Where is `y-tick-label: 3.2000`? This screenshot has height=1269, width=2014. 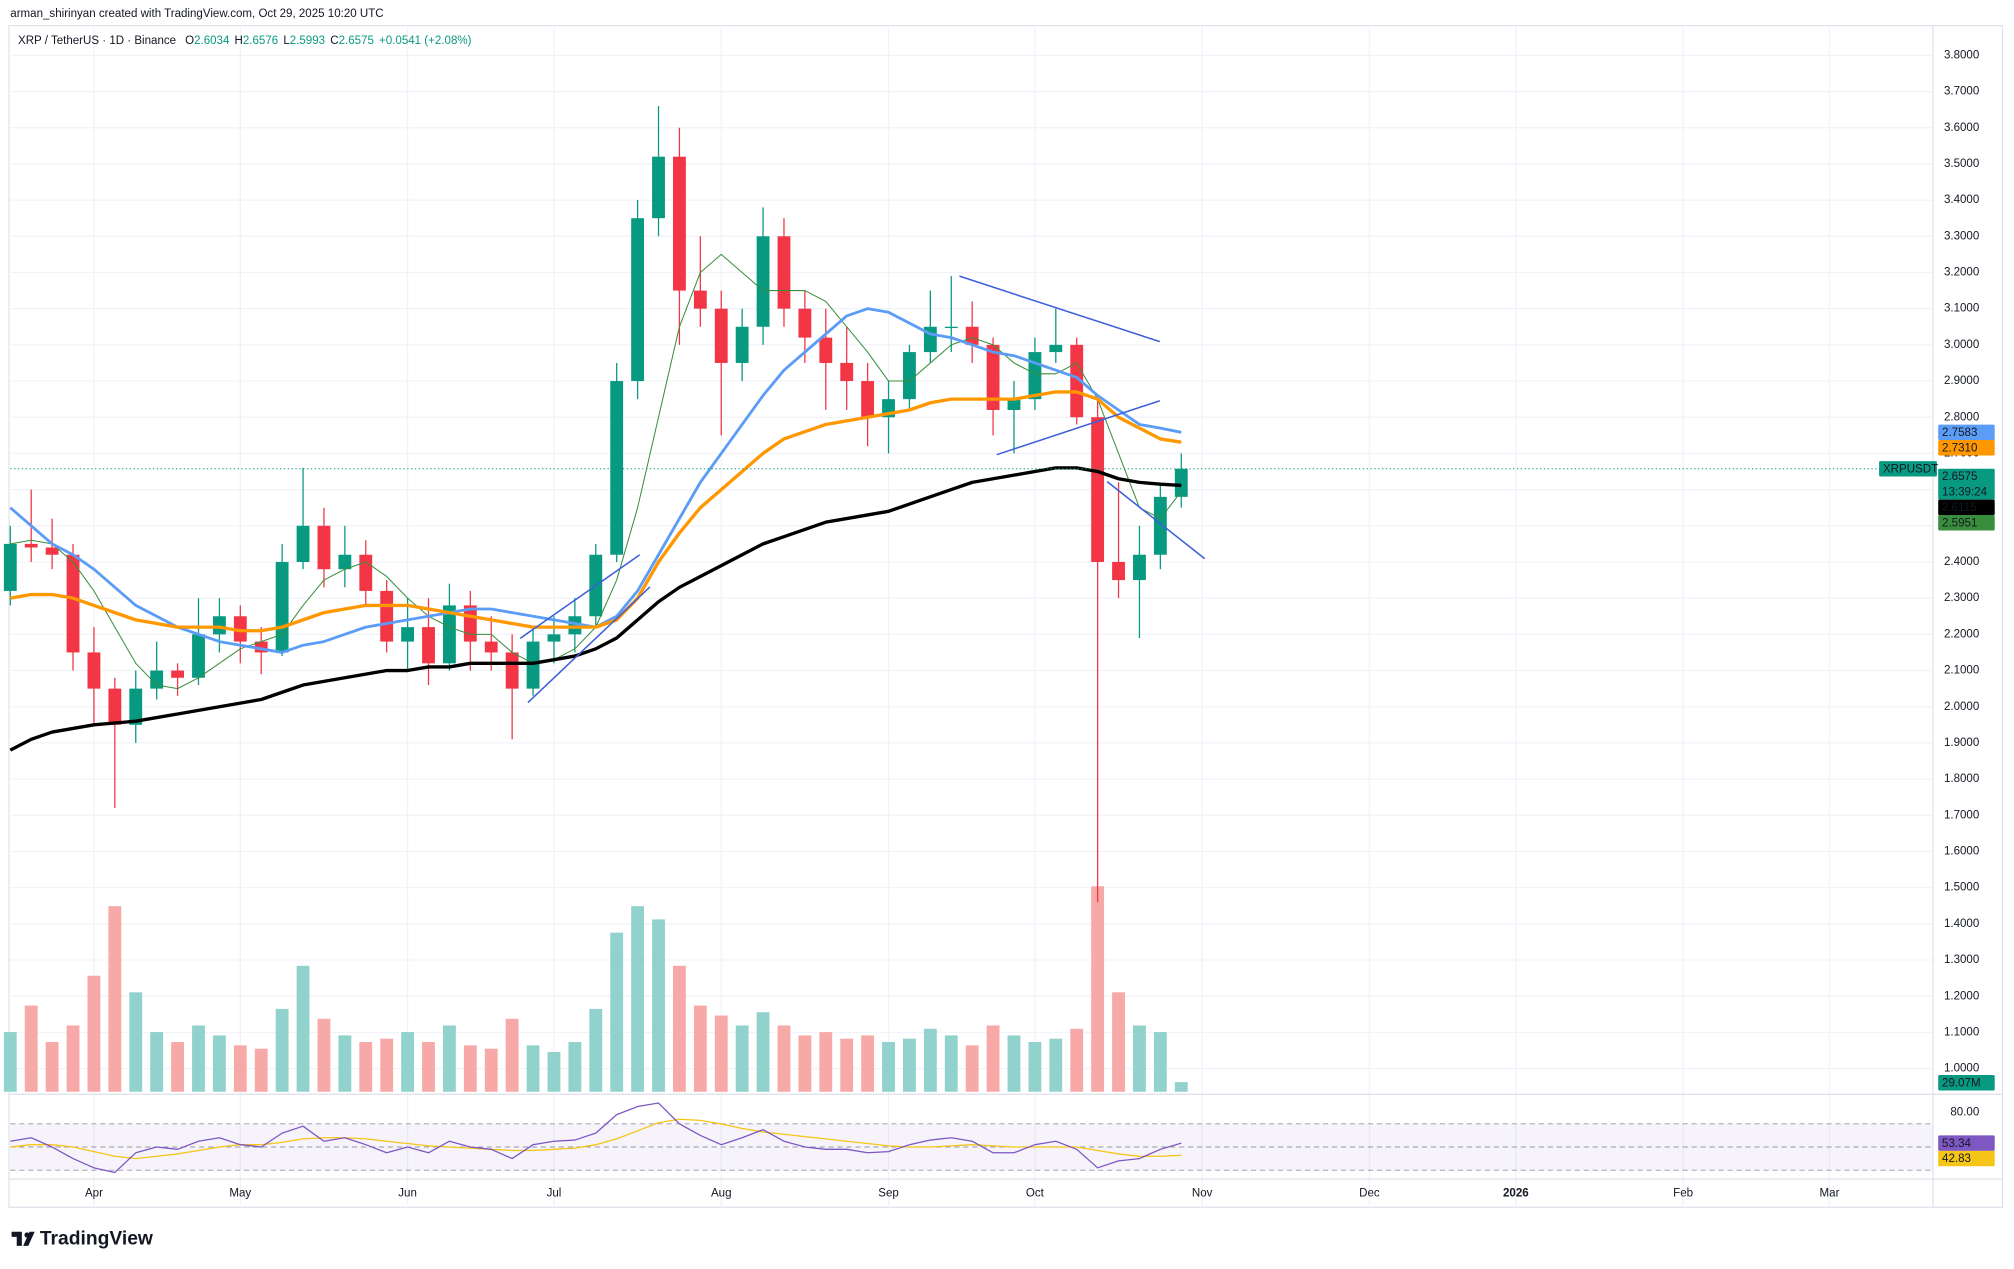
y-tick-label: 3.2000 is located at coordinates (1961, 273).